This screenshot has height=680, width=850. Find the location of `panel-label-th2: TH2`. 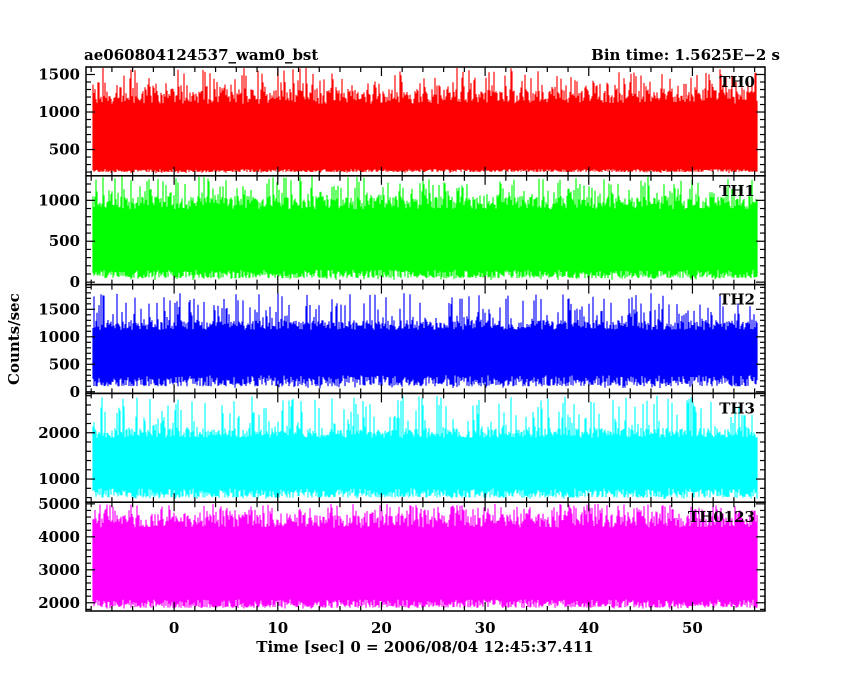

panel-label-th2: TH2 is located at coordinates (737, 300).